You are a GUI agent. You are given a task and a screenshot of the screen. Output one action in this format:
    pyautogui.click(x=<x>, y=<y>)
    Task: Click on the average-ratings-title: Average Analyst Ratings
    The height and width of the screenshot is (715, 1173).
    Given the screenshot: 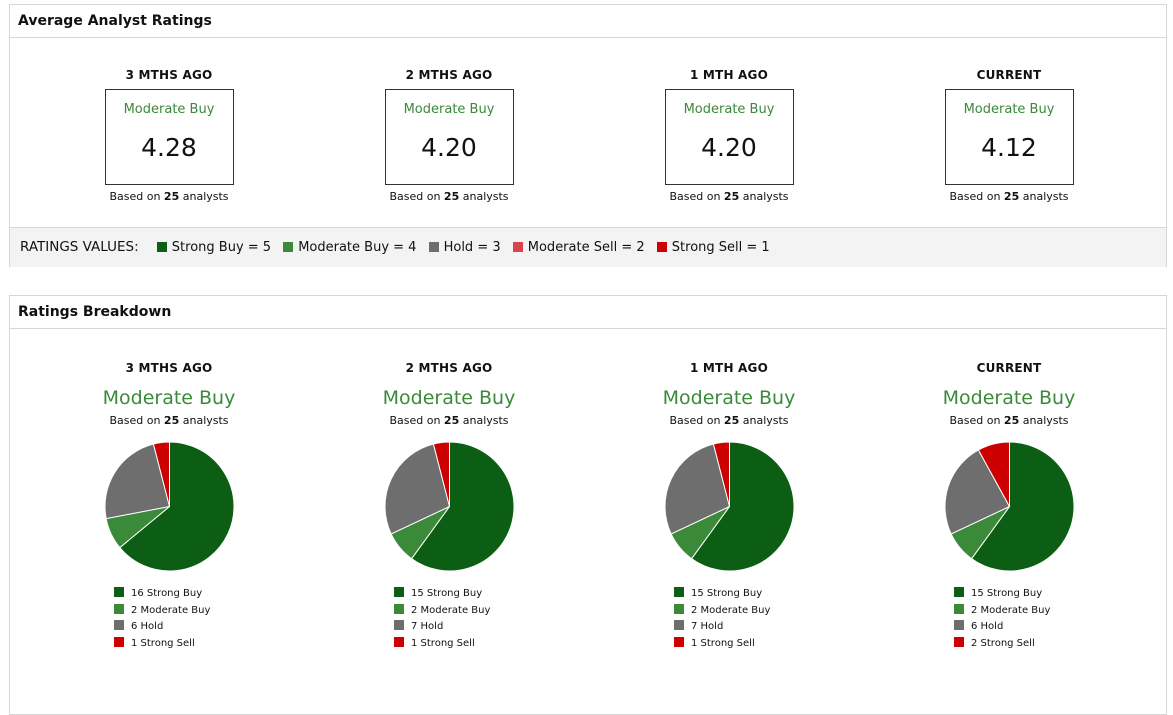 What is the action you would take?
    pyautogui.click(x=588, y=21)
    